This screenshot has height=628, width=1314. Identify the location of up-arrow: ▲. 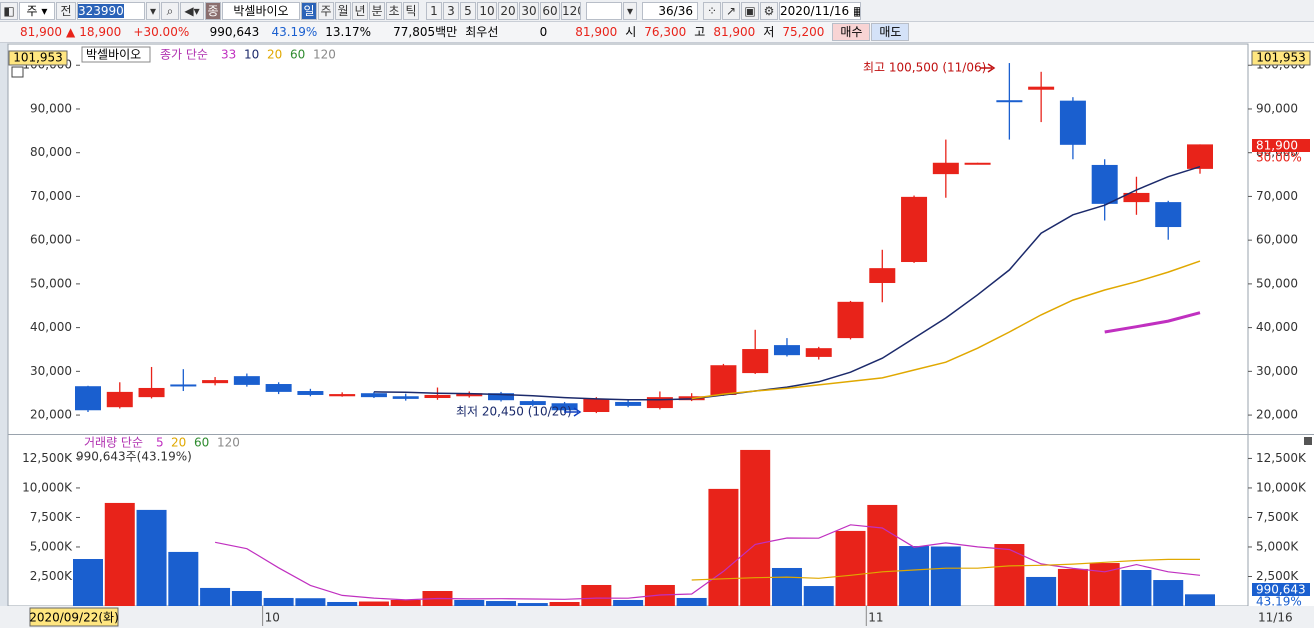
(71, 32).